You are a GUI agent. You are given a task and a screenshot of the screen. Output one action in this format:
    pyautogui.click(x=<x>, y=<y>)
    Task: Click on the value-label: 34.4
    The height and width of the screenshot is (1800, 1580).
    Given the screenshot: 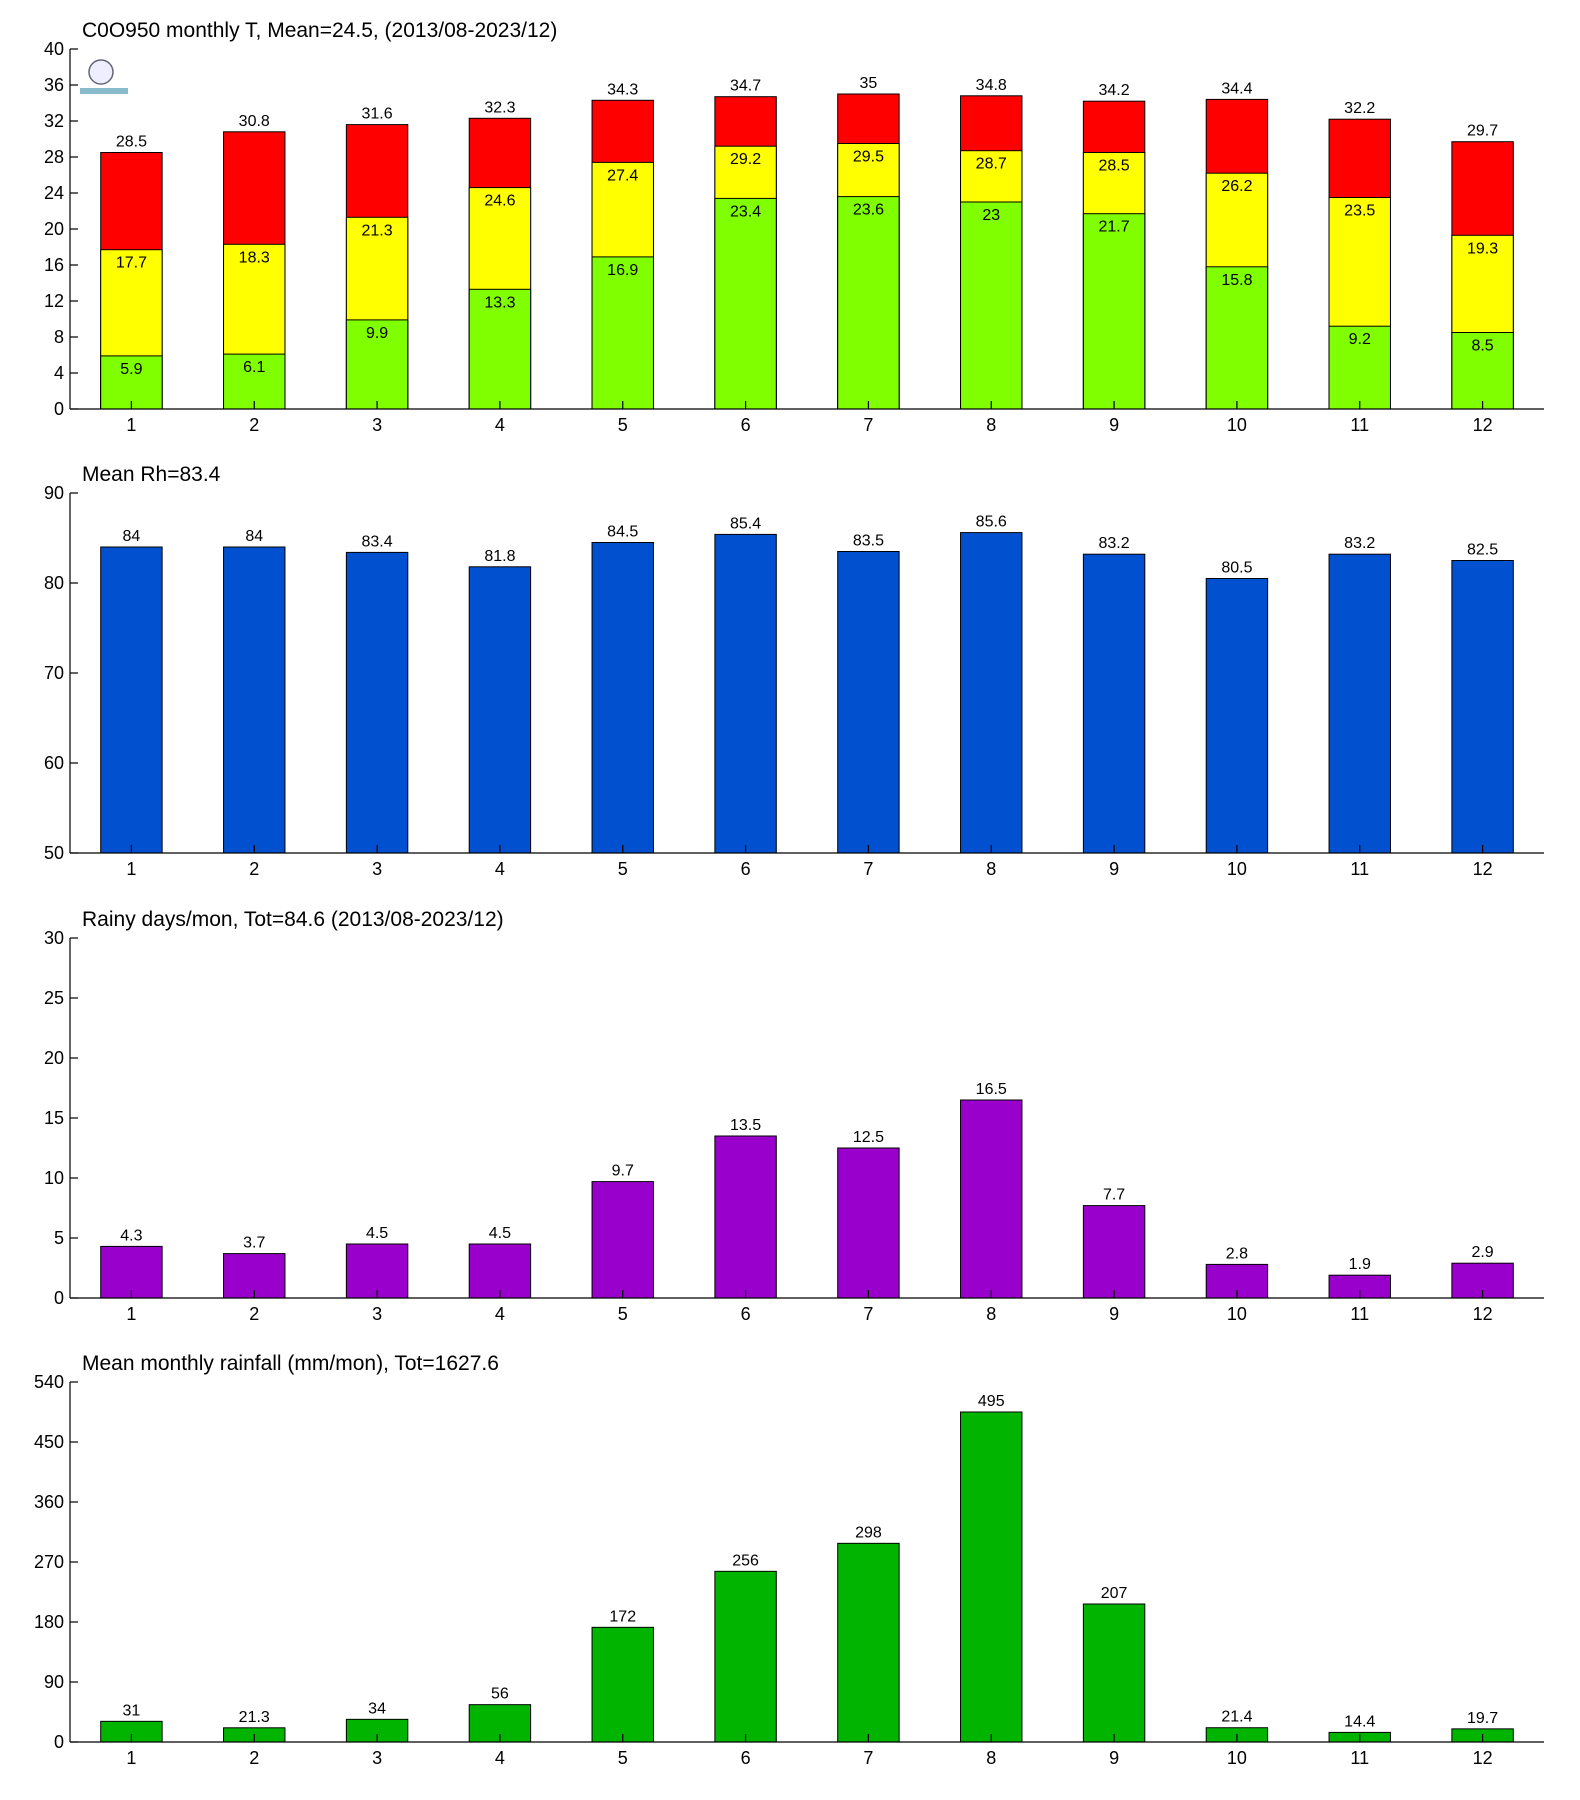 What is the action you would take?
    pyautogui.click(x=1236, y=88)
    